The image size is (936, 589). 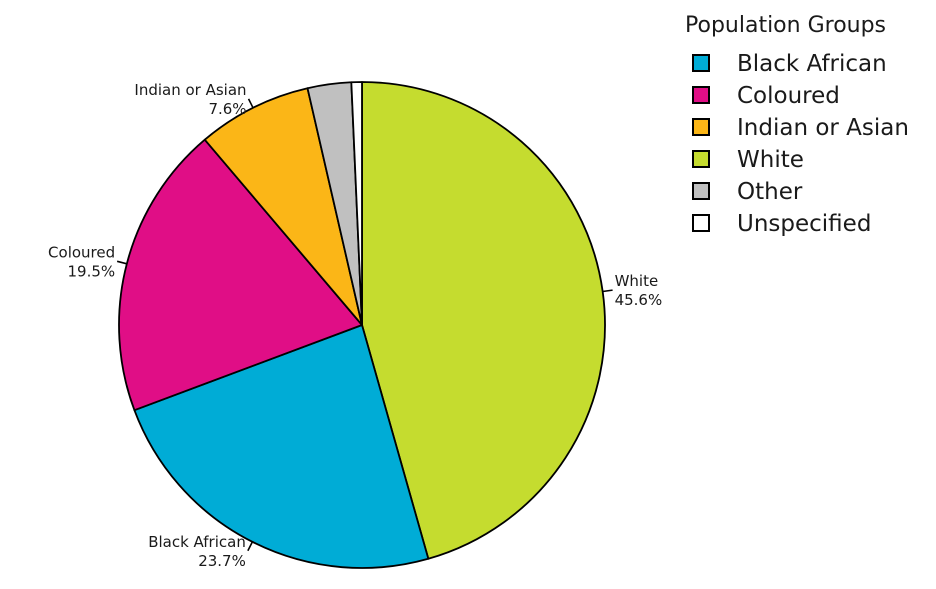 I want to click on leader-line-black-african, so click(x=250, y=546).